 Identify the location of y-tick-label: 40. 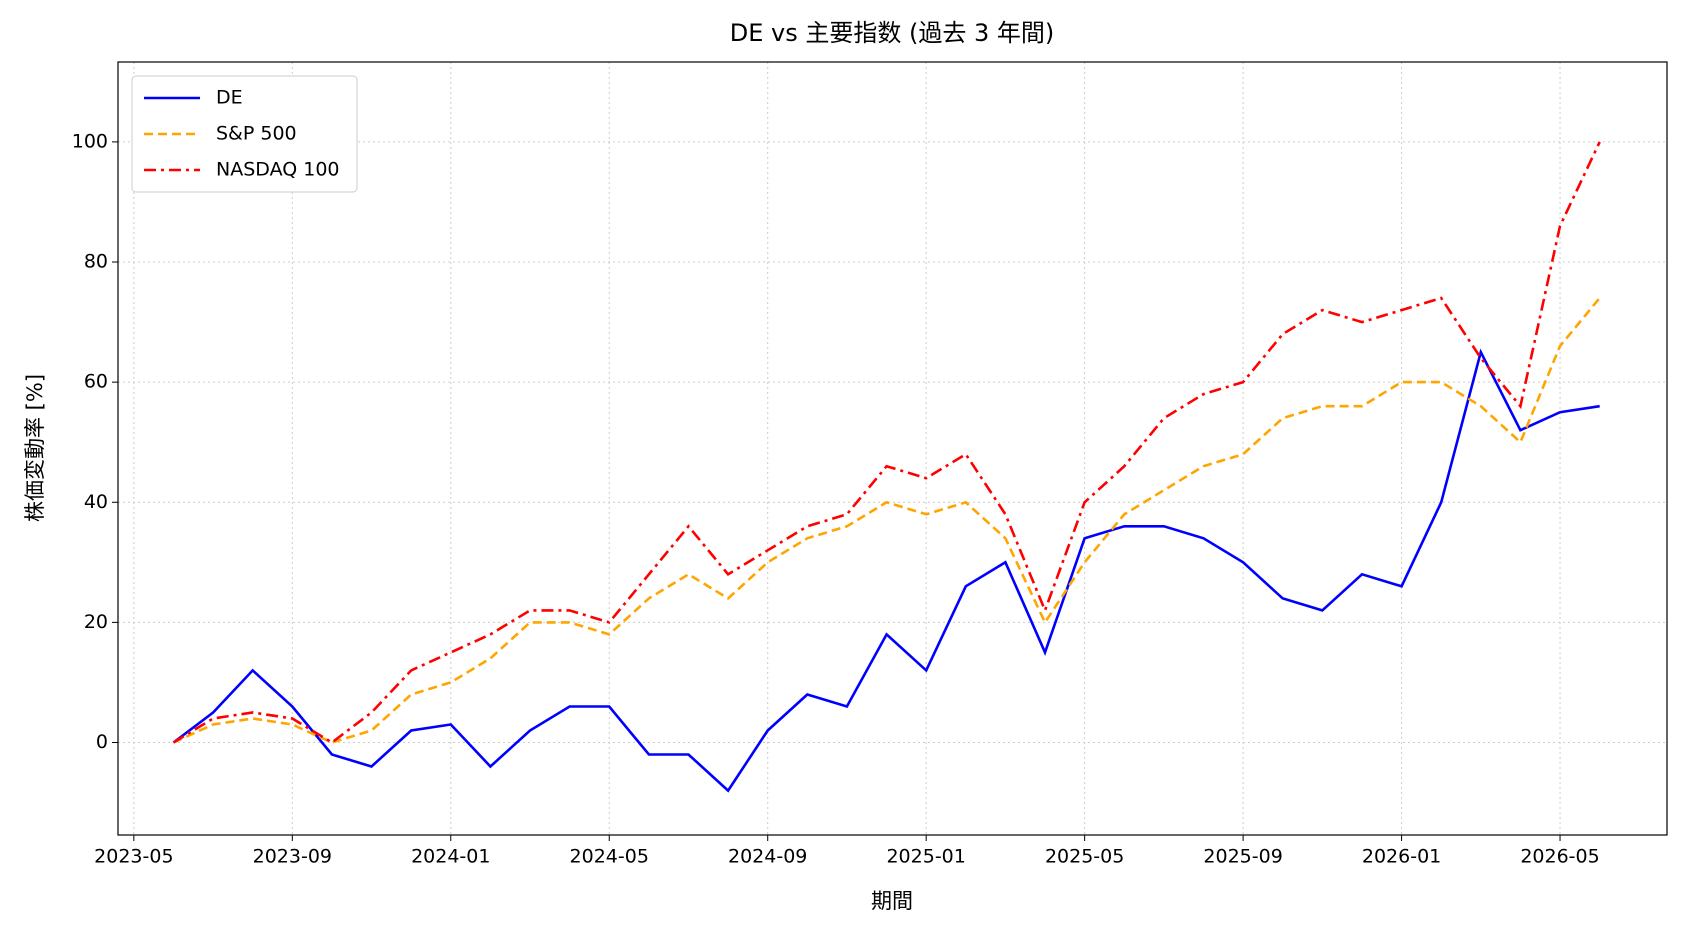
(96, 502).